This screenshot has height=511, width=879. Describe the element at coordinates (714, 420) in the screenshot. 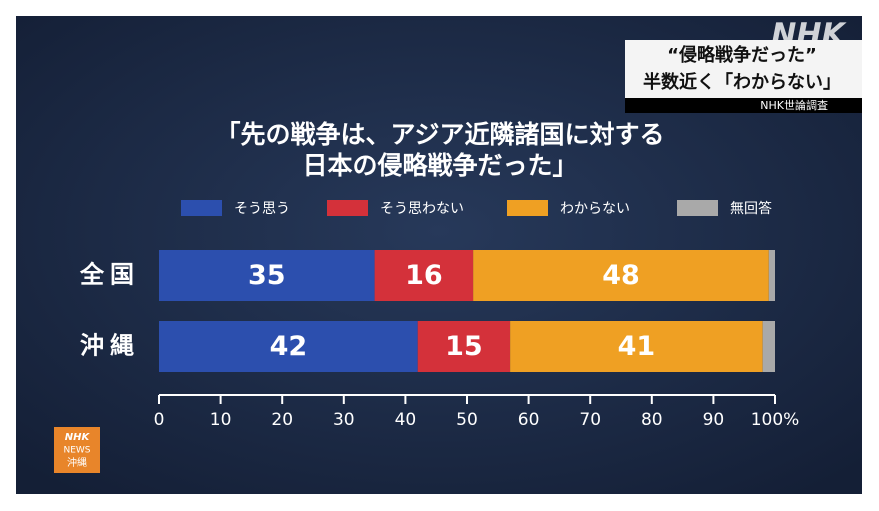

I see `x-tick-label: 90` at that location.